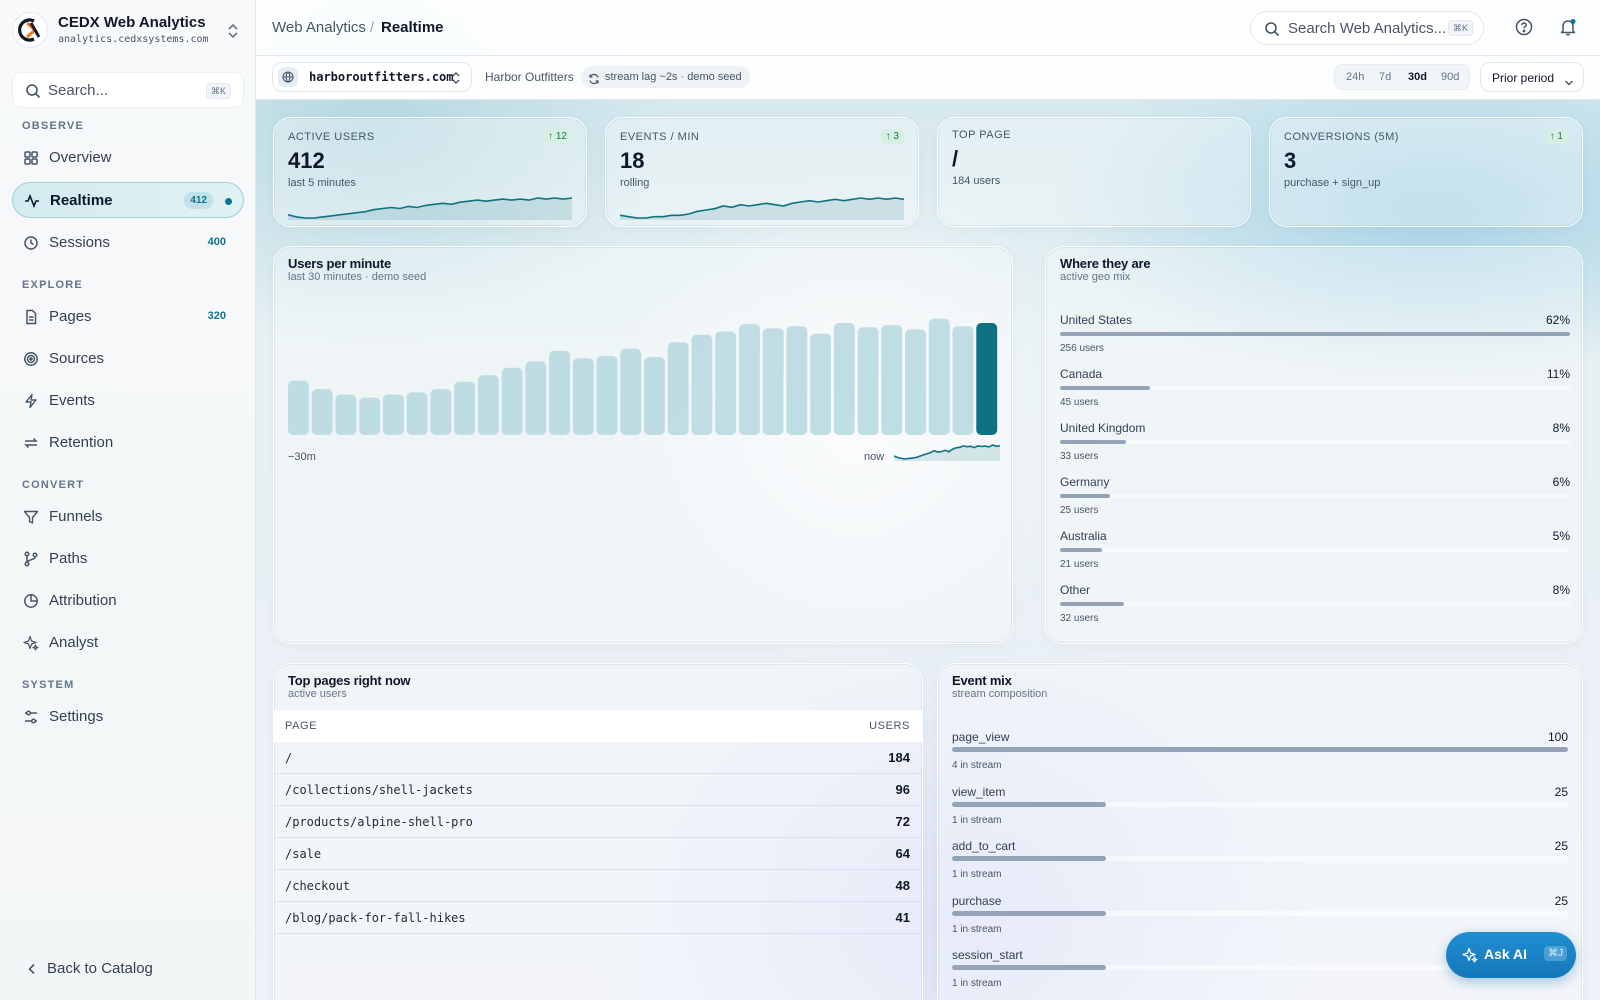  What do you see at coordinates (1450, 77) in the screenshot?
I see `range-90d: 90d` at bounding box center [1450, 77].